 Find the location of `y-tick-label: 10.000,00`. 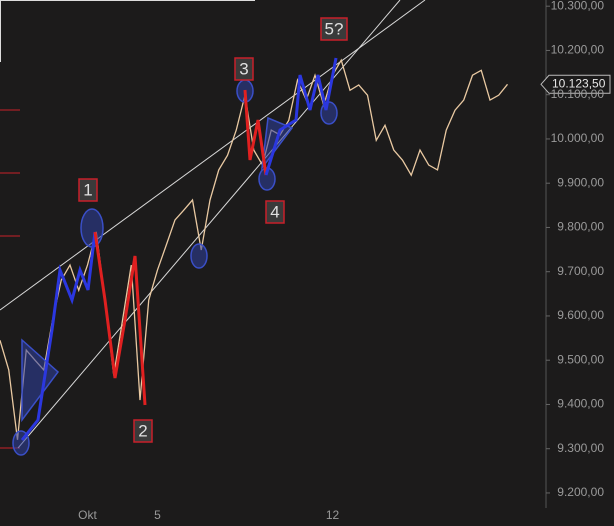

y-tick-label: 10.000,00 is located at coordinates (578, 138).